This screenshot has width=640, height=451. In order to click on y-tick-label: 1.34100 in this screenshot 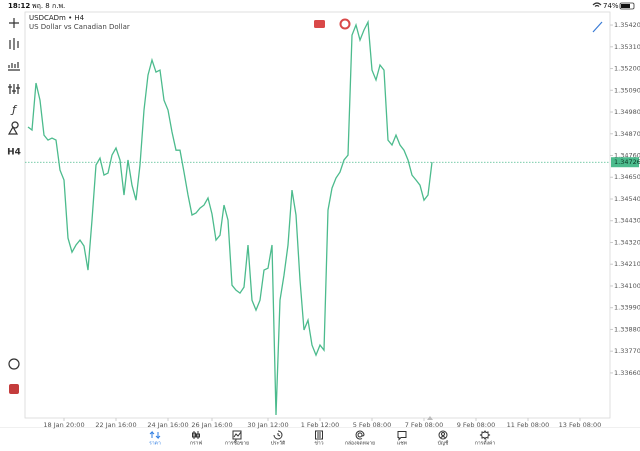, I will do `click(627, 286)`.